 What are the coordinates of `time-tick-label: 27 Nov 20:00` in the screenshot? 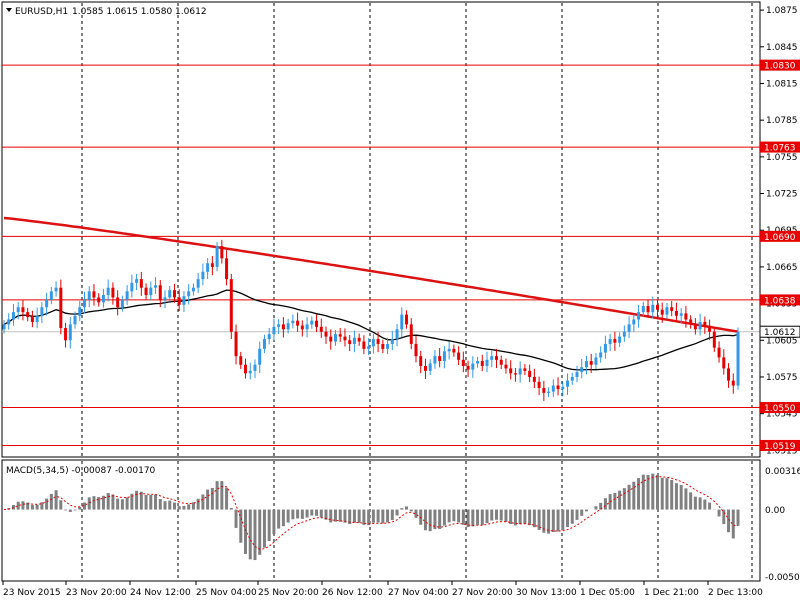 It's located at (482, 593).